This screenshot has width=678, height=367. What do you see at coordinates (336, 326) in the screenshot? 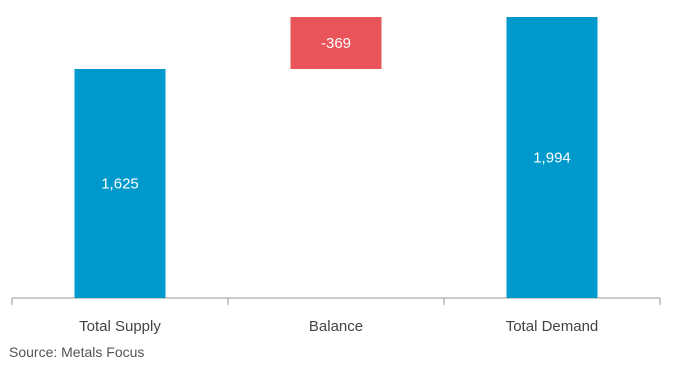
I see `x-tick-label: Balance` at bounding box center [336, 326].